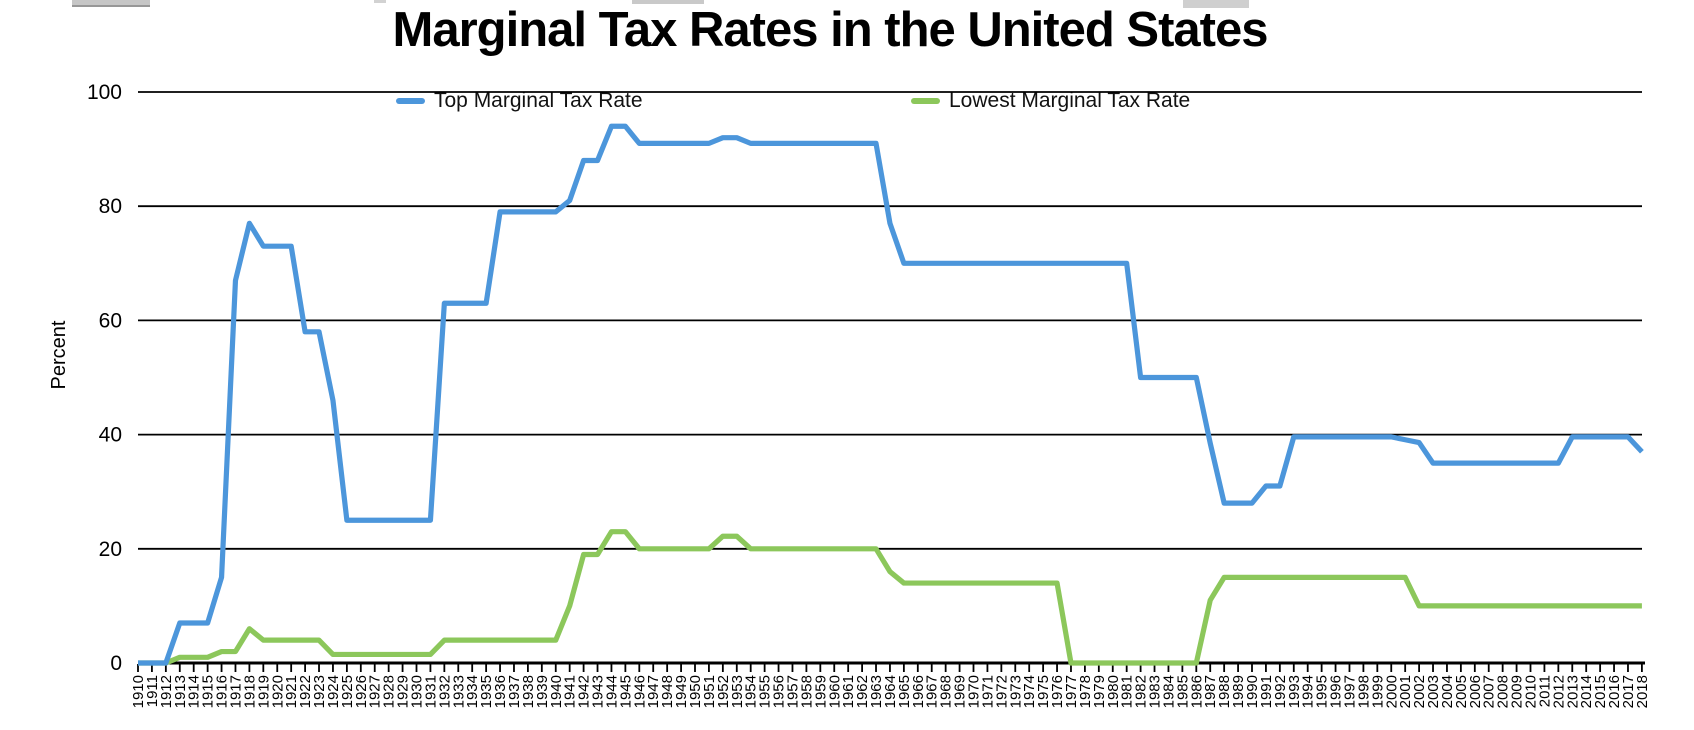 Image resolution: width=1694 pixels, height=730 pixels. What do you see at coordinates (1015, 691) in the screenshot?
I see `x-tick-label-1973: 1973` at bounding box center [1015, 691].